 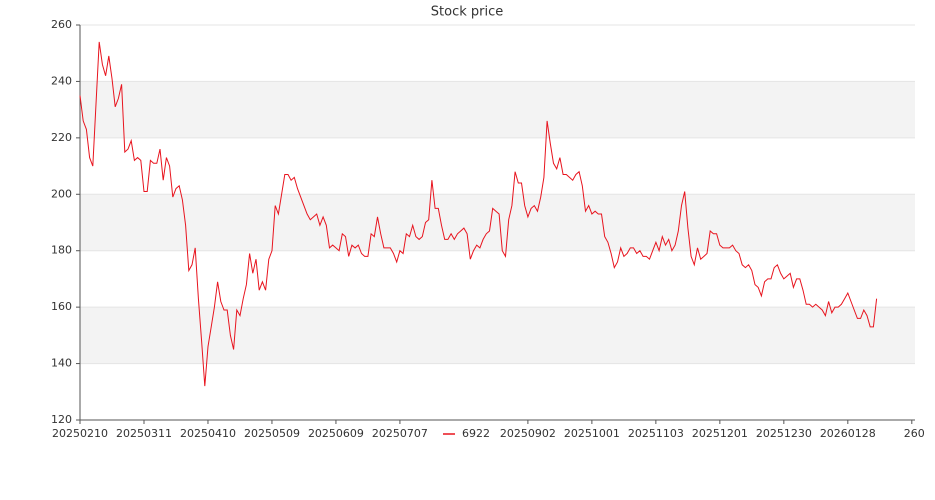 I want to click on x-tick-label: 20251201, so click(x=720, y=433).